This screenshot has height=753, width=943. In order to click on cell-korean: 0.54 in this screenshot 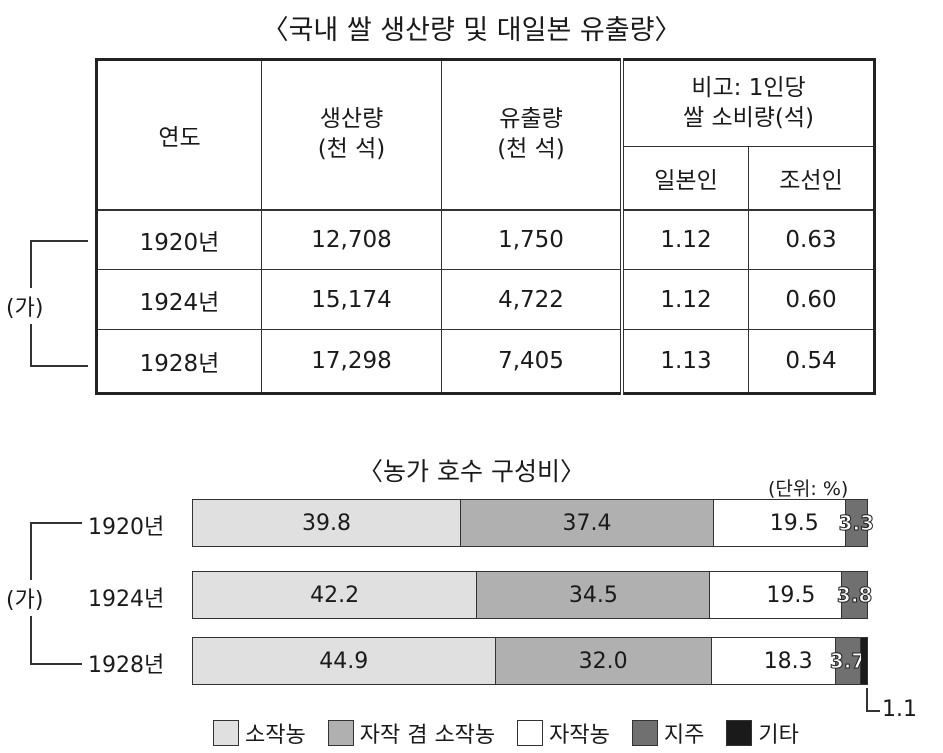, I will do `click(811, 361)`.